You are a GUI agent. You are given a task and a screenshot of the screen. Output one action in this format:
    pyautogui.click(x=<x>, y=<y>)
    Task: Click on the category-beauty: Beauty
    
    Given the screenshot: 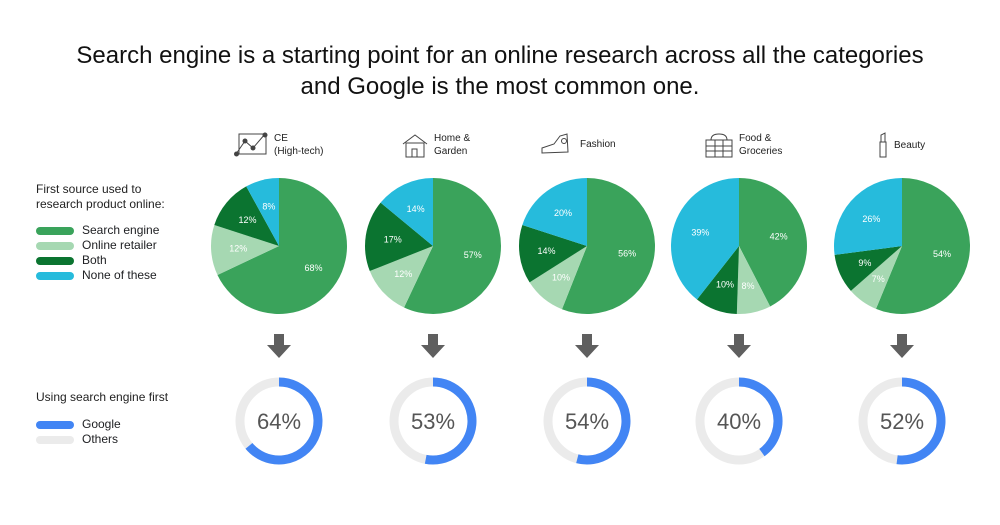 What is the action you would take?
    pyautogui.click(x=901, y=145)
    